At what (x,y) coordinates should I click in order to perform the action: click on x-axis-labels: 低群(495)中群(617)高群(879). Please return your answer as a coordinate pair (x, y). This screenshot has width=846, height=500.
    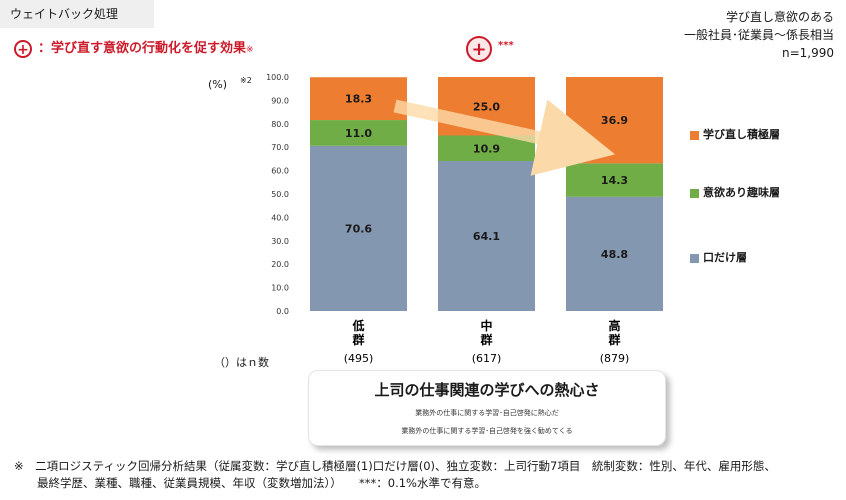
    Looking at the image, I should click on (487, 341).